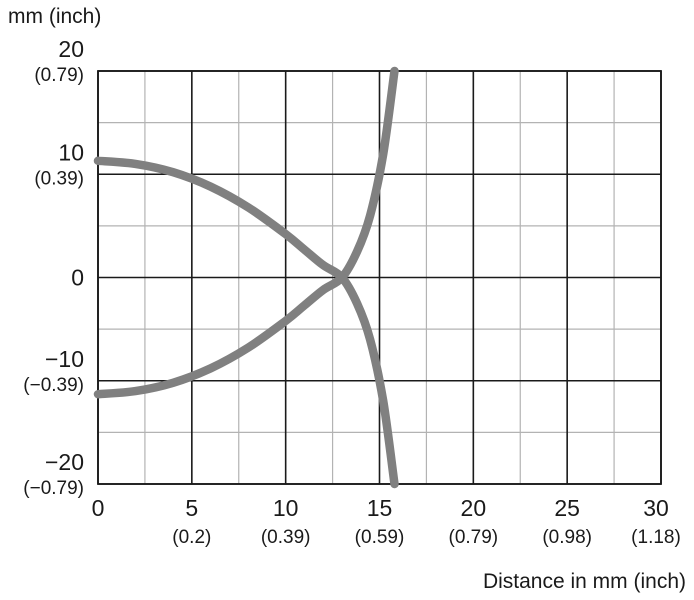  What do you see at coordinates (380, 537) in the screenshot?
I see `x-tick-sublabel: (0.59)` at bounding box center [380, 537].